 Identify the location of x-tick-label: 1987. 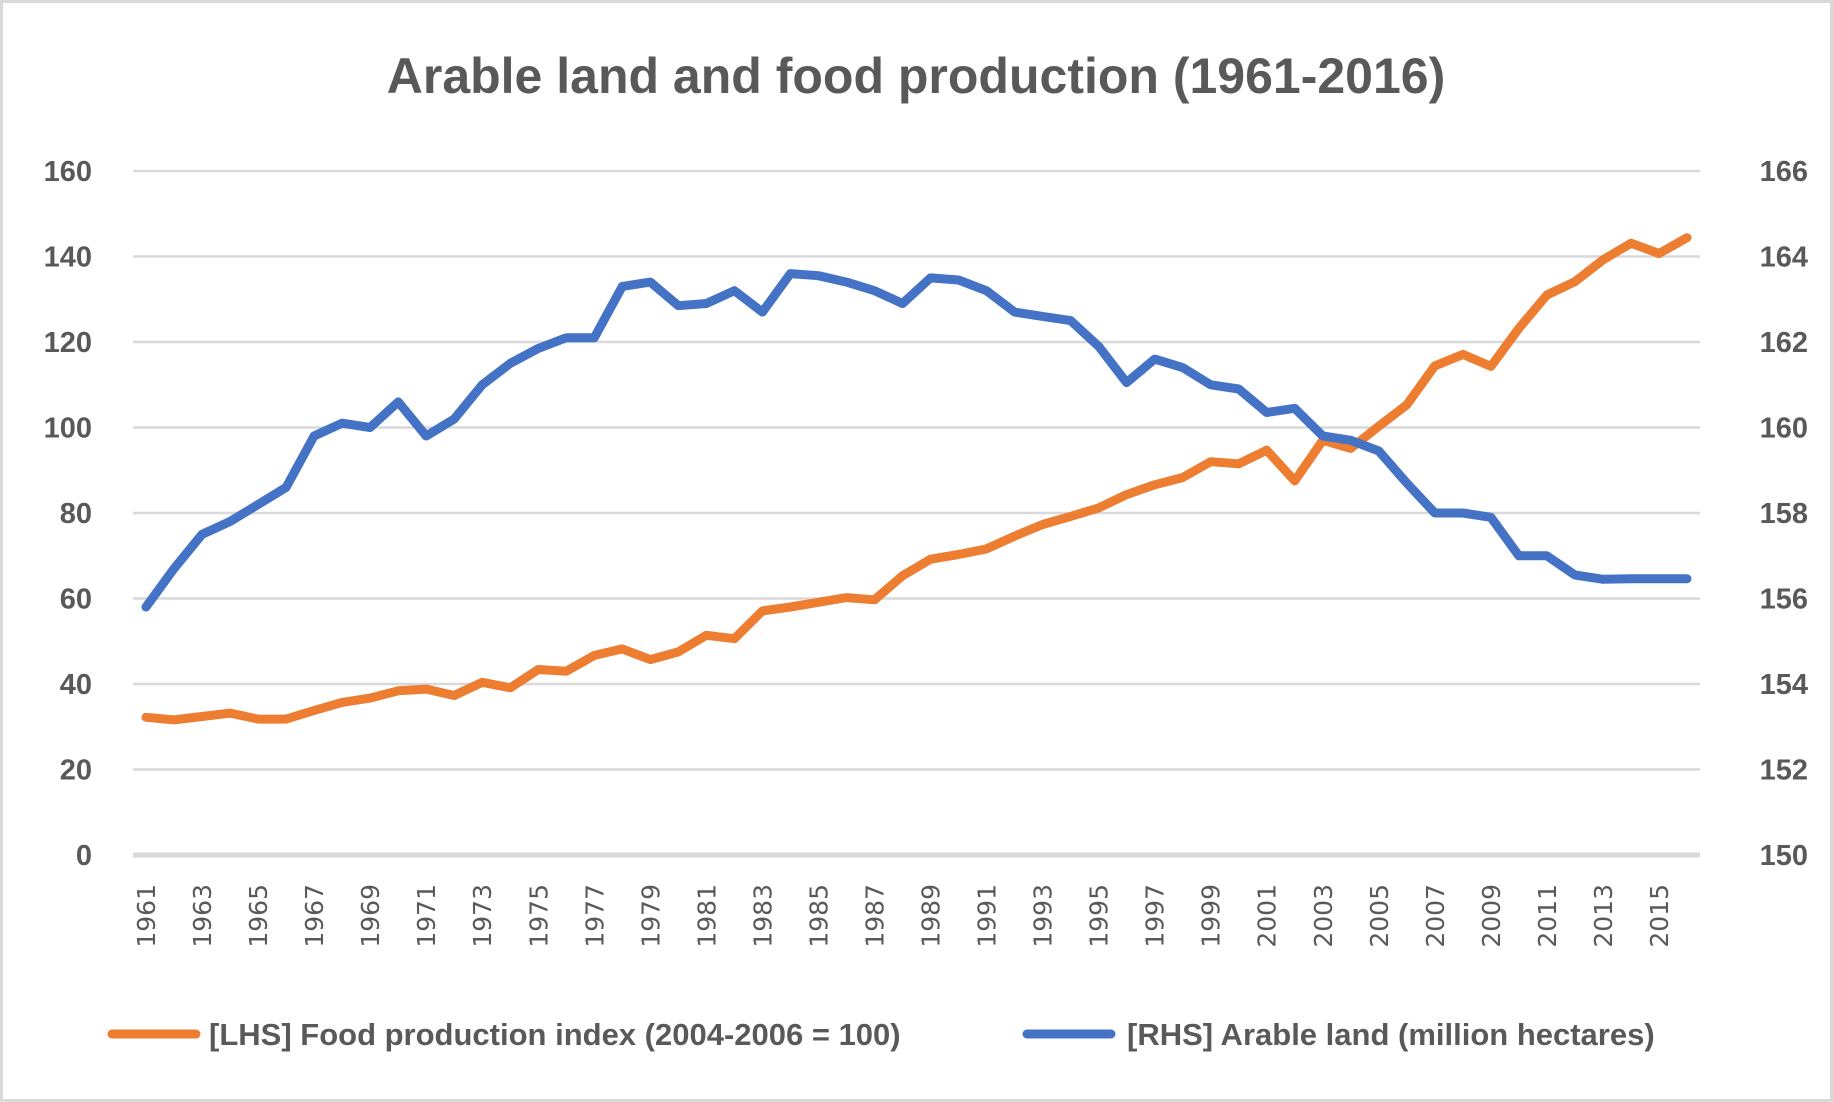
(874, 916).